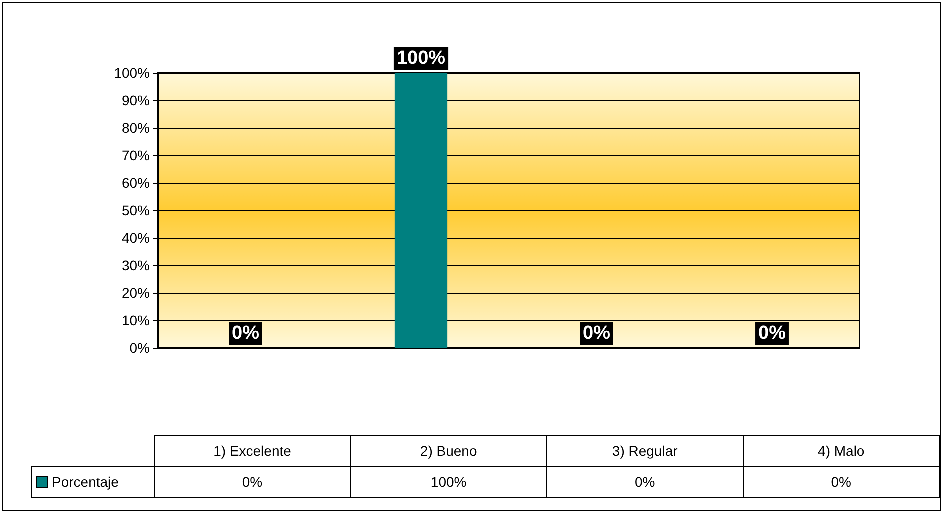 The width and height of the screenshot is (943, 513). What do you see at coordinates (136, 183) in the screenshot?
I see `y-tick-label: 60%` at bounding box center [136, 183].